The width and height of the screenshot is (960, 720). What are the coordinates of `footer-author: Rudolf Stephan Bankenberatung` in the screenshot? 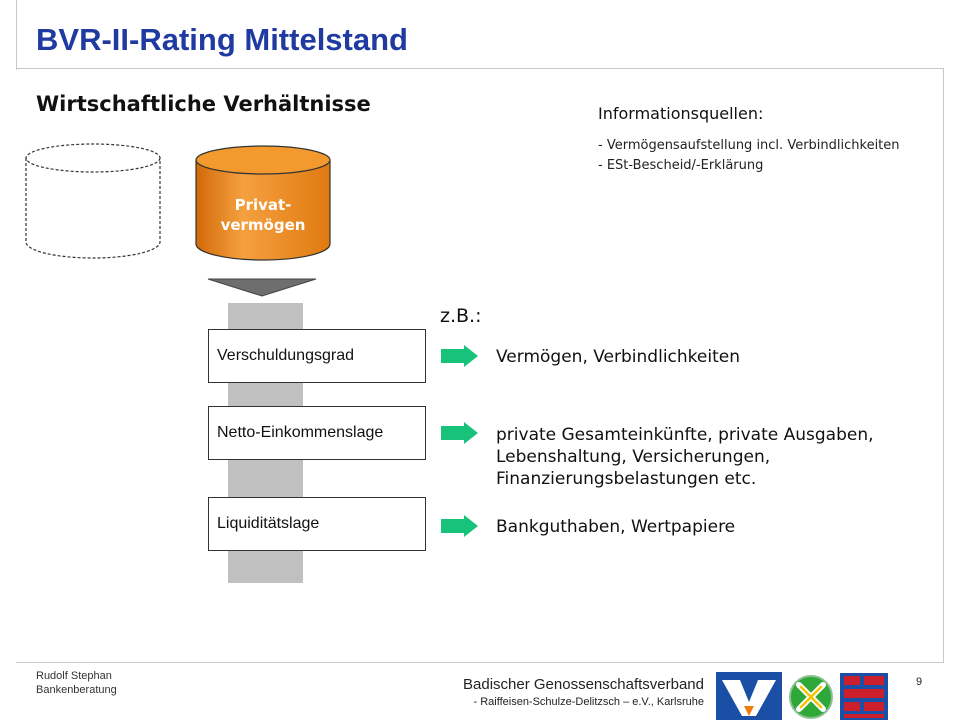 It's located at (76, 683).